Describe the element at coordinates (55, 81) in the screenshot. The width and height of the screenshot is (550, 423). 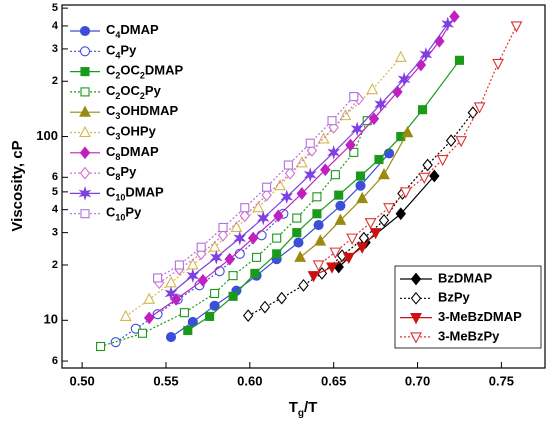
I see `y-tick-label: 2` at that location.